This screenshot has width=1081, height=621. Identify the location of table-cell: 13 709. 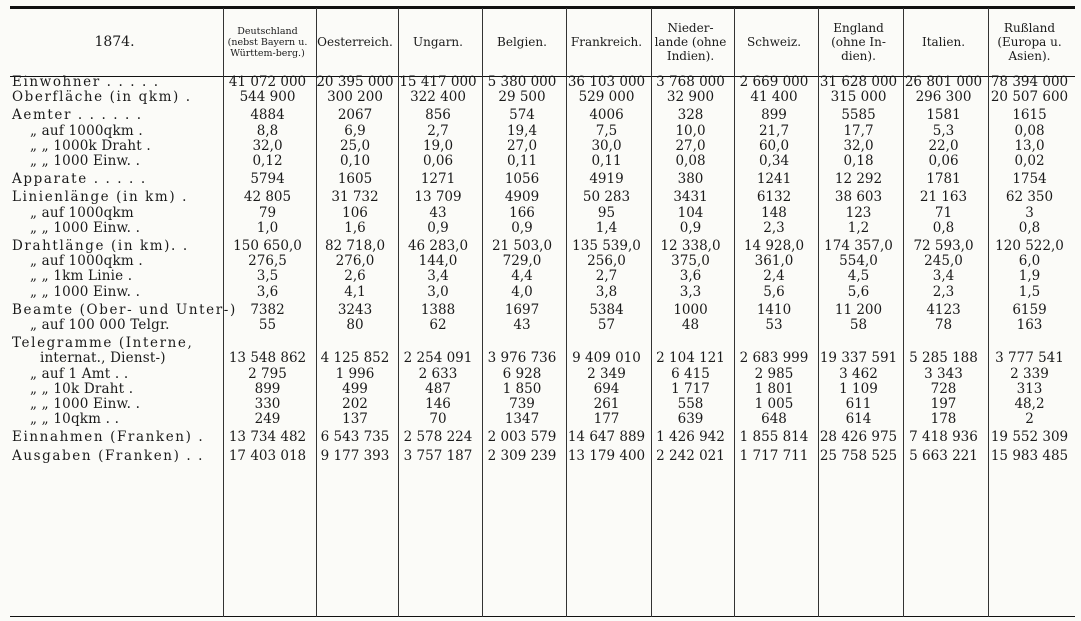
(438, 197).